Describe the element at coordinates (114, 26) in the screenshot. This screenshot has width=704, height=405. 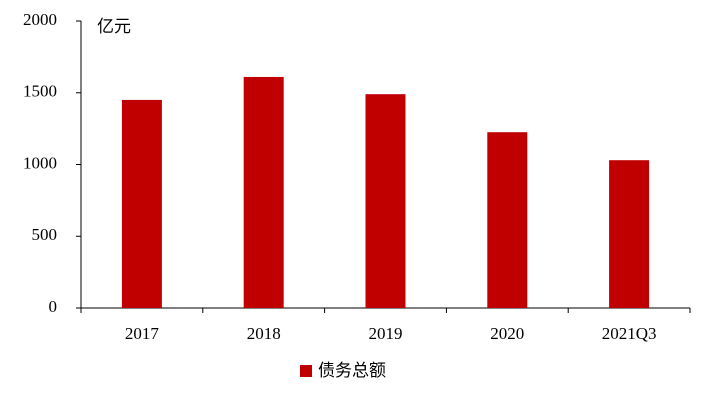
I see `unit-label: 亿元` at that location.